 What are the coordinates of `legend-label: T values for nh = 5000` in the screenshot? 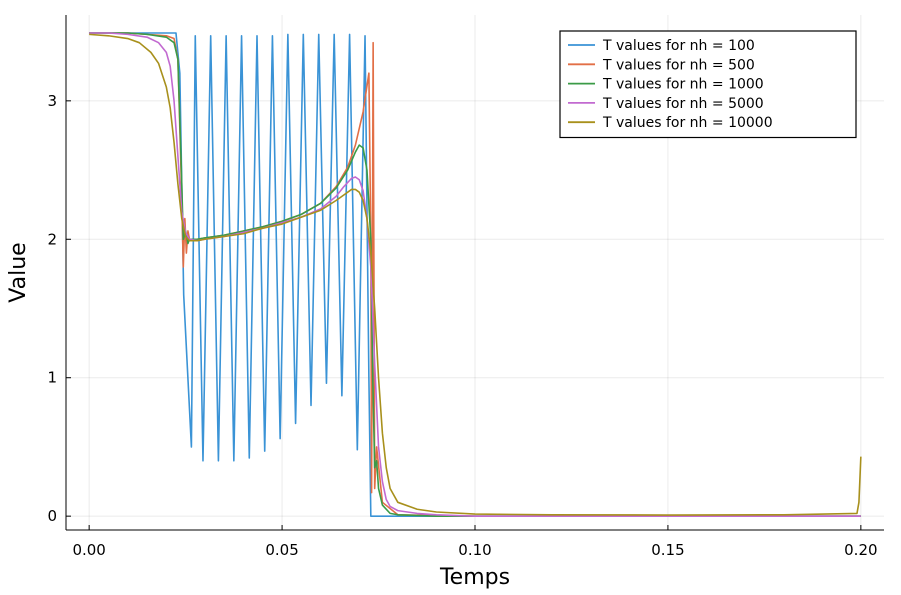 It's located at (683, 104).